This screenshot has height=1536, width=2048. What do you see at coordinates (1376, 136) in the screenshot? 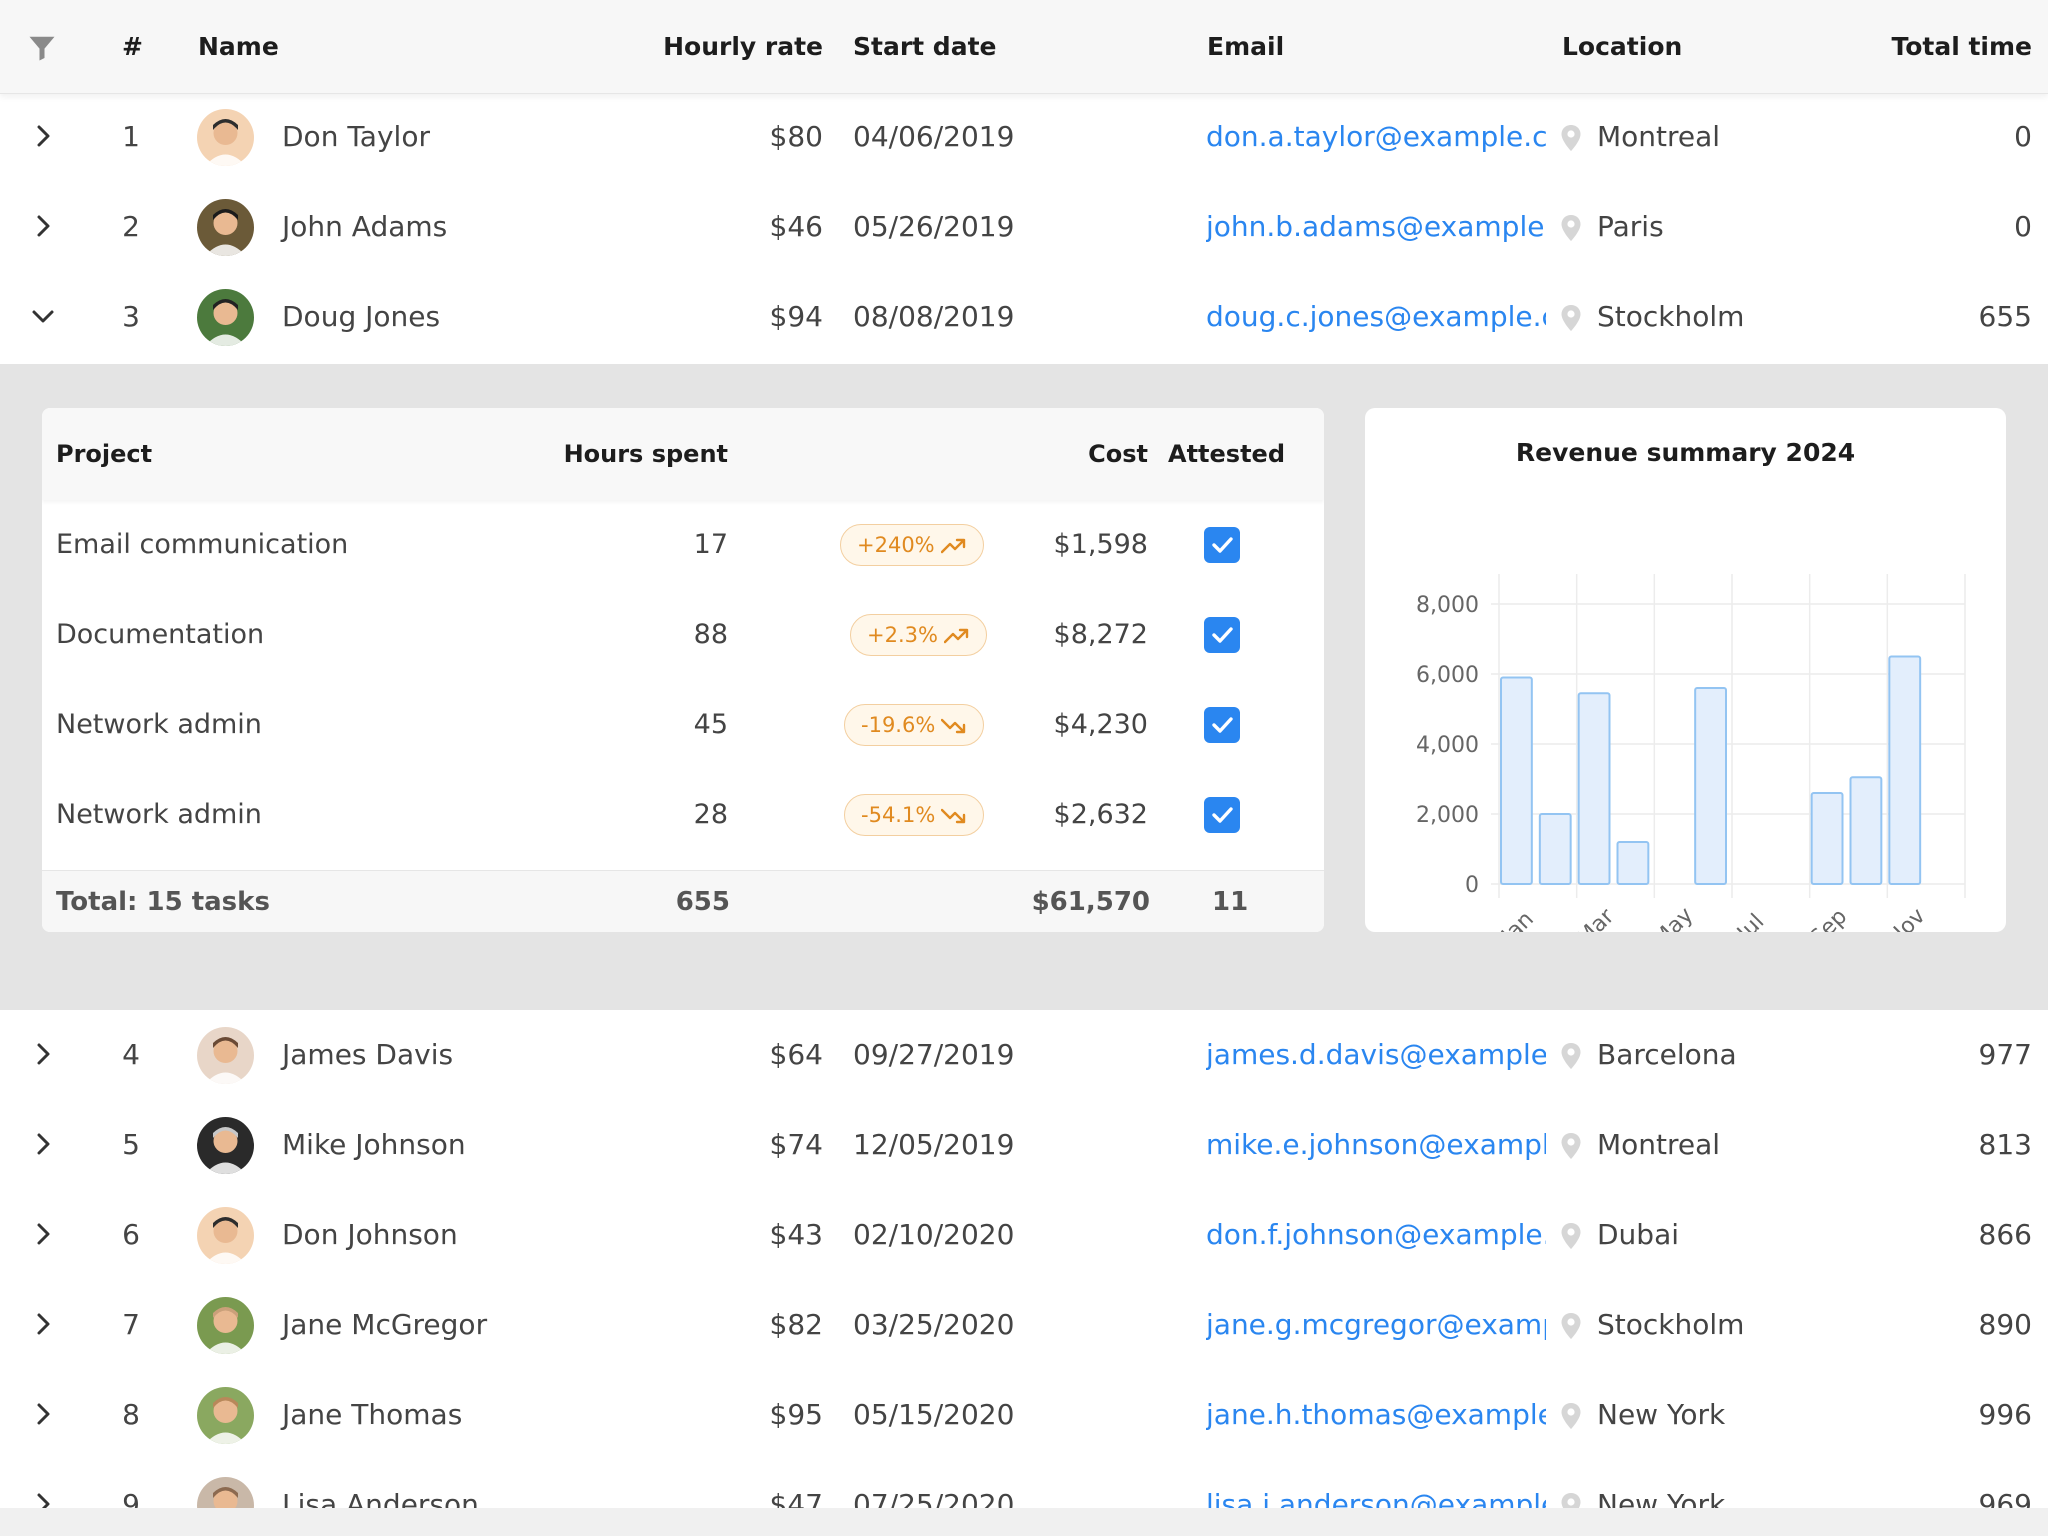
I see `email-link: don.a.taylor@example.com` at bounding box center [1376, 136].